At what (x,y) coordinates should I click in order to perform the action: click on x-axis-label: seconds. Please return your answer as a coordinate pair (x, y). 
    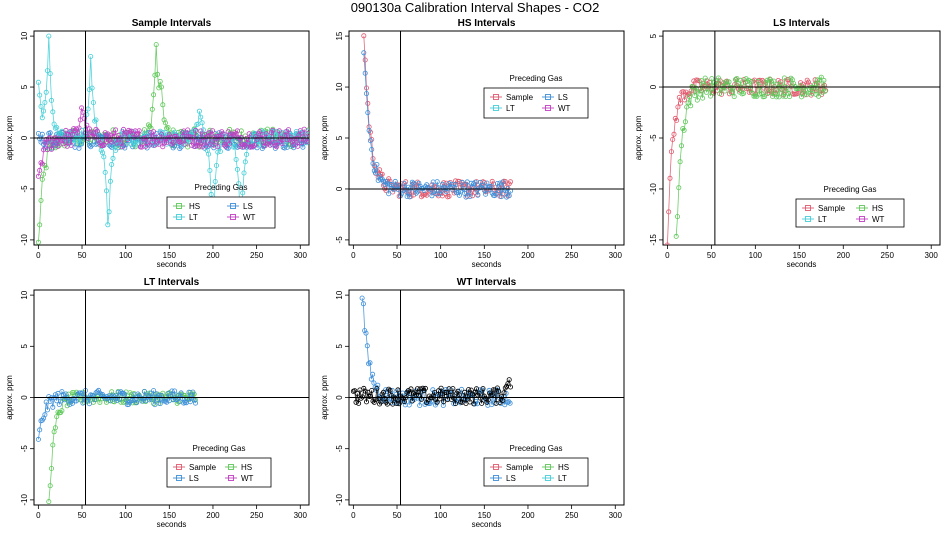
    Looking at the image, I should click on (172, 264).